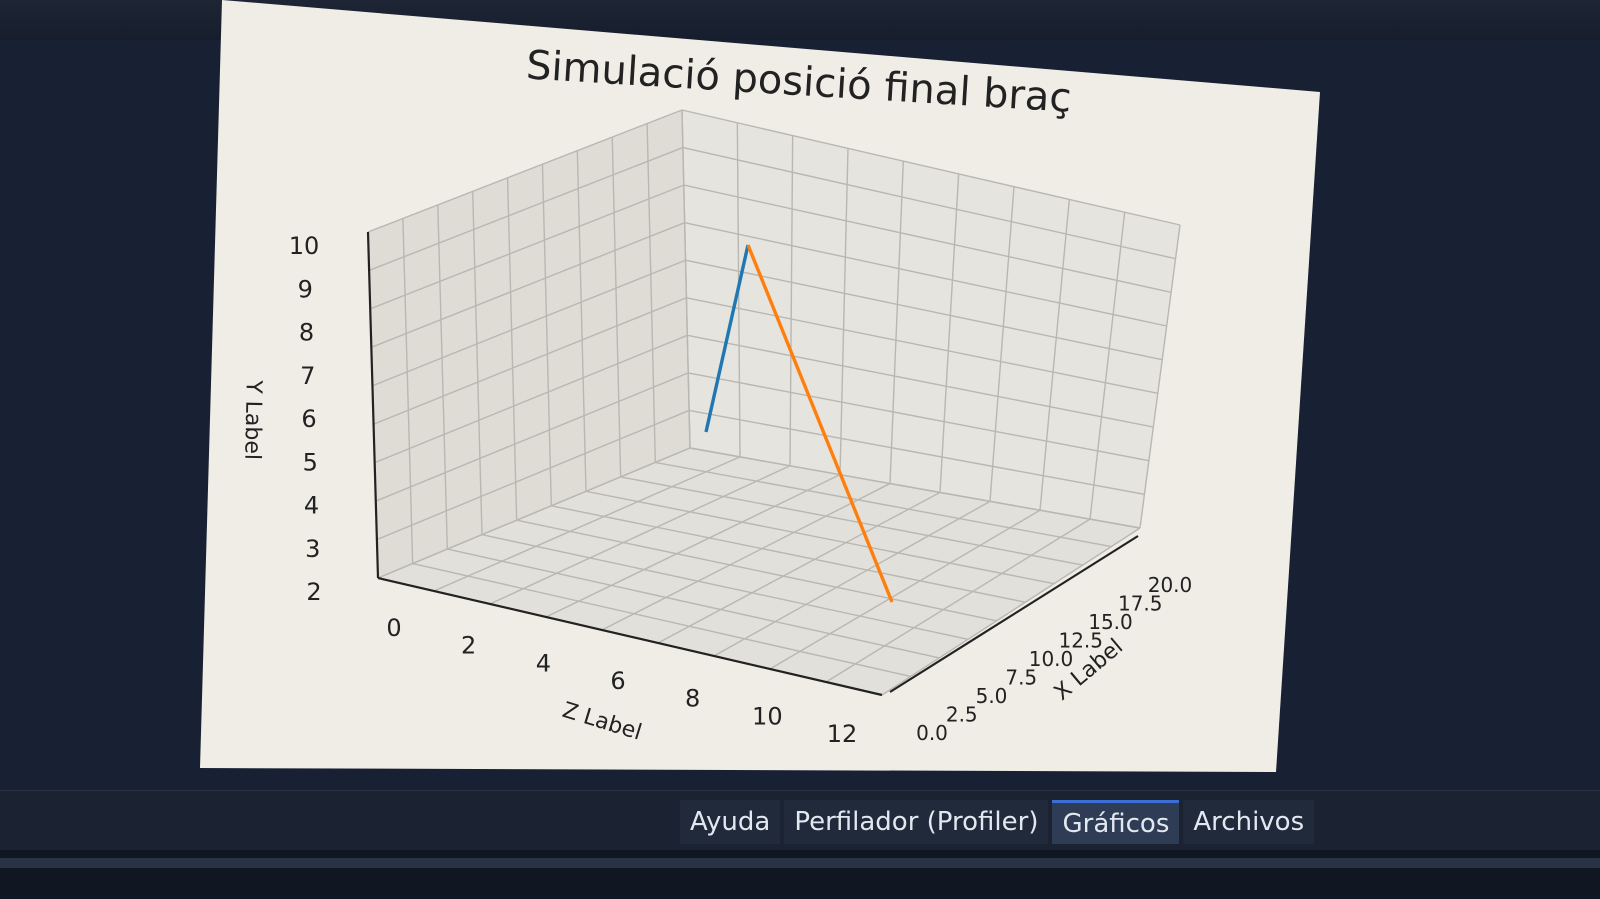 The height and width of the screenshot is (899, 1600). Describe the element at coordinates (800, 874) in the screenshot. I see `status-area` at that location.